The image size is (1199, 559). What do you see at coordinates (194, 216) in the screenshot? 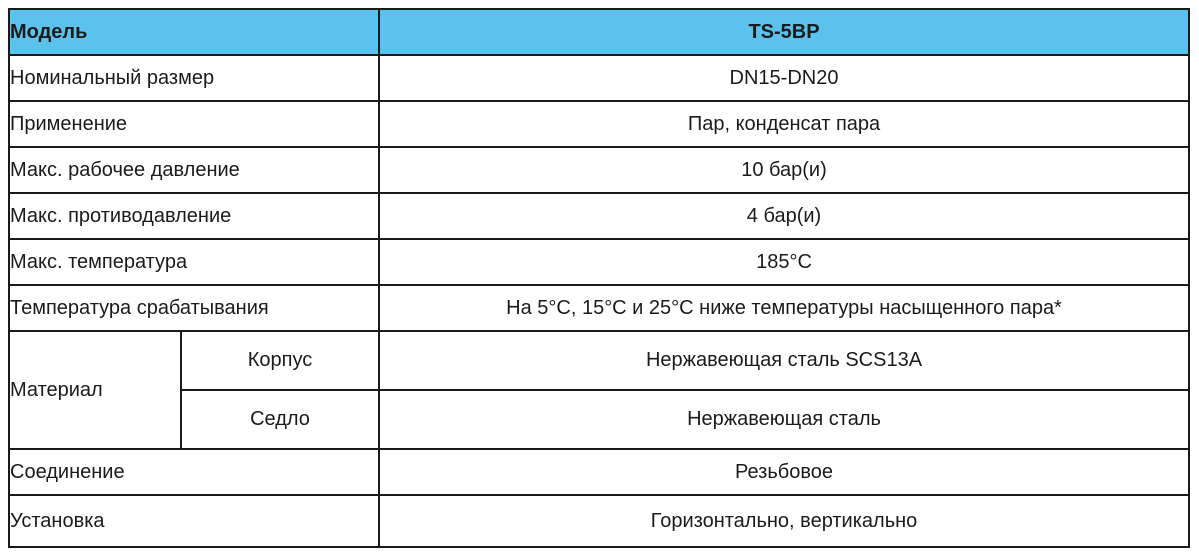
I see `spec-label-cell: Макс. противодавление` at bounding box center [194, 216].